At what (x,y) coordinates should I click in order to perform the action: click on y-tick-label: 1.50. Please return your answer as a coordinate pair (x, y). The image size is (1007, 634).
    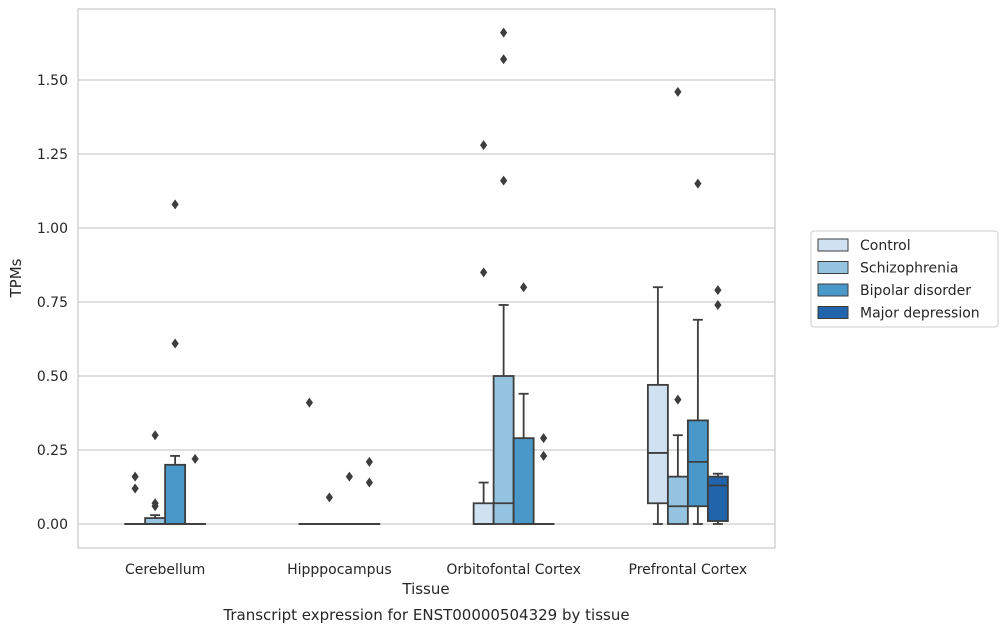
    Looking at the image, I should click on (52, 81).